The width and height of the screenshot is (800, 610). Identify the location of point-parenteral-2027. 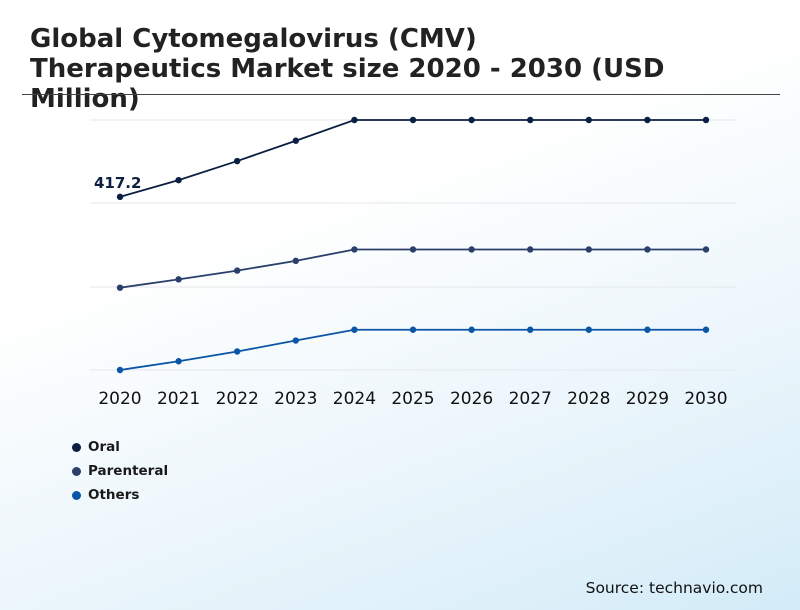
(530, 249).